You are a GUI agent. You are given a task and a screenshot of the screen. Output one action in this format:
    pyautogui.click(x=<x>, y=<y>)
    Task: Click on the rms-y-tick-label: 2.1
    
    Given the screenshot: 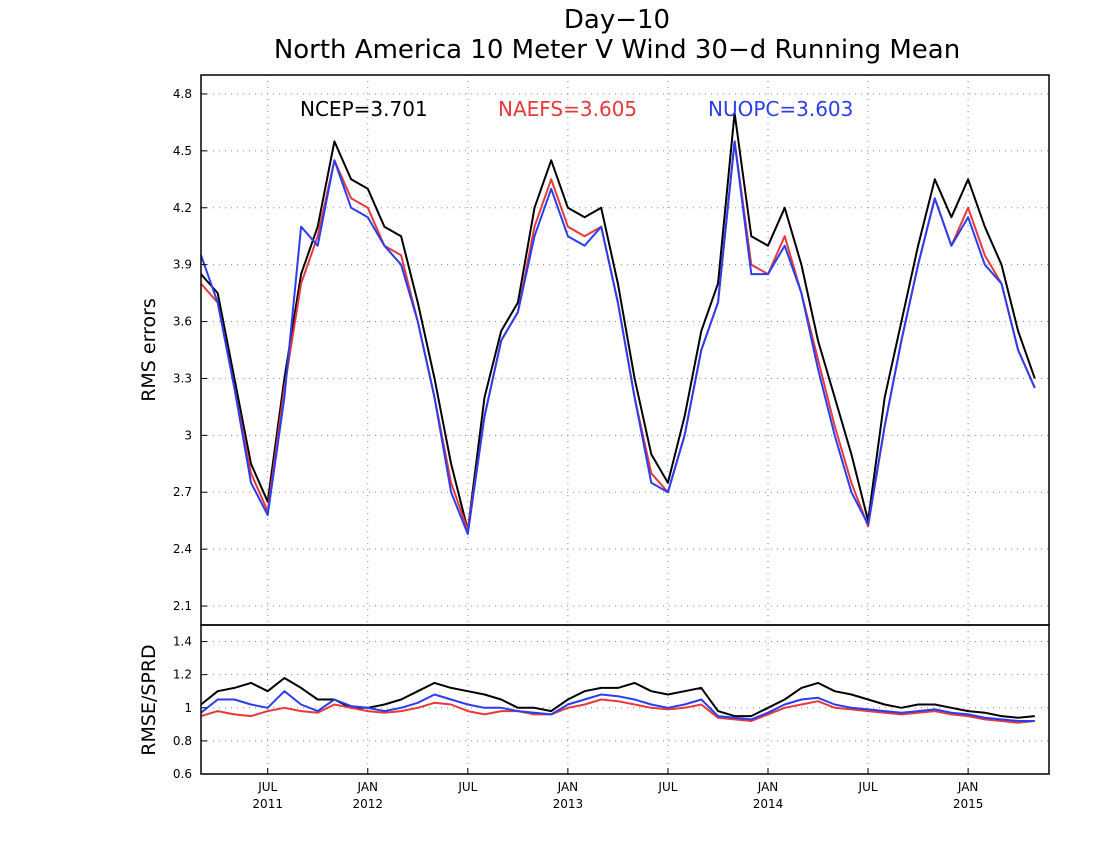 What is the action you would take?
    pyautogui.click(x=182, y=606)
    